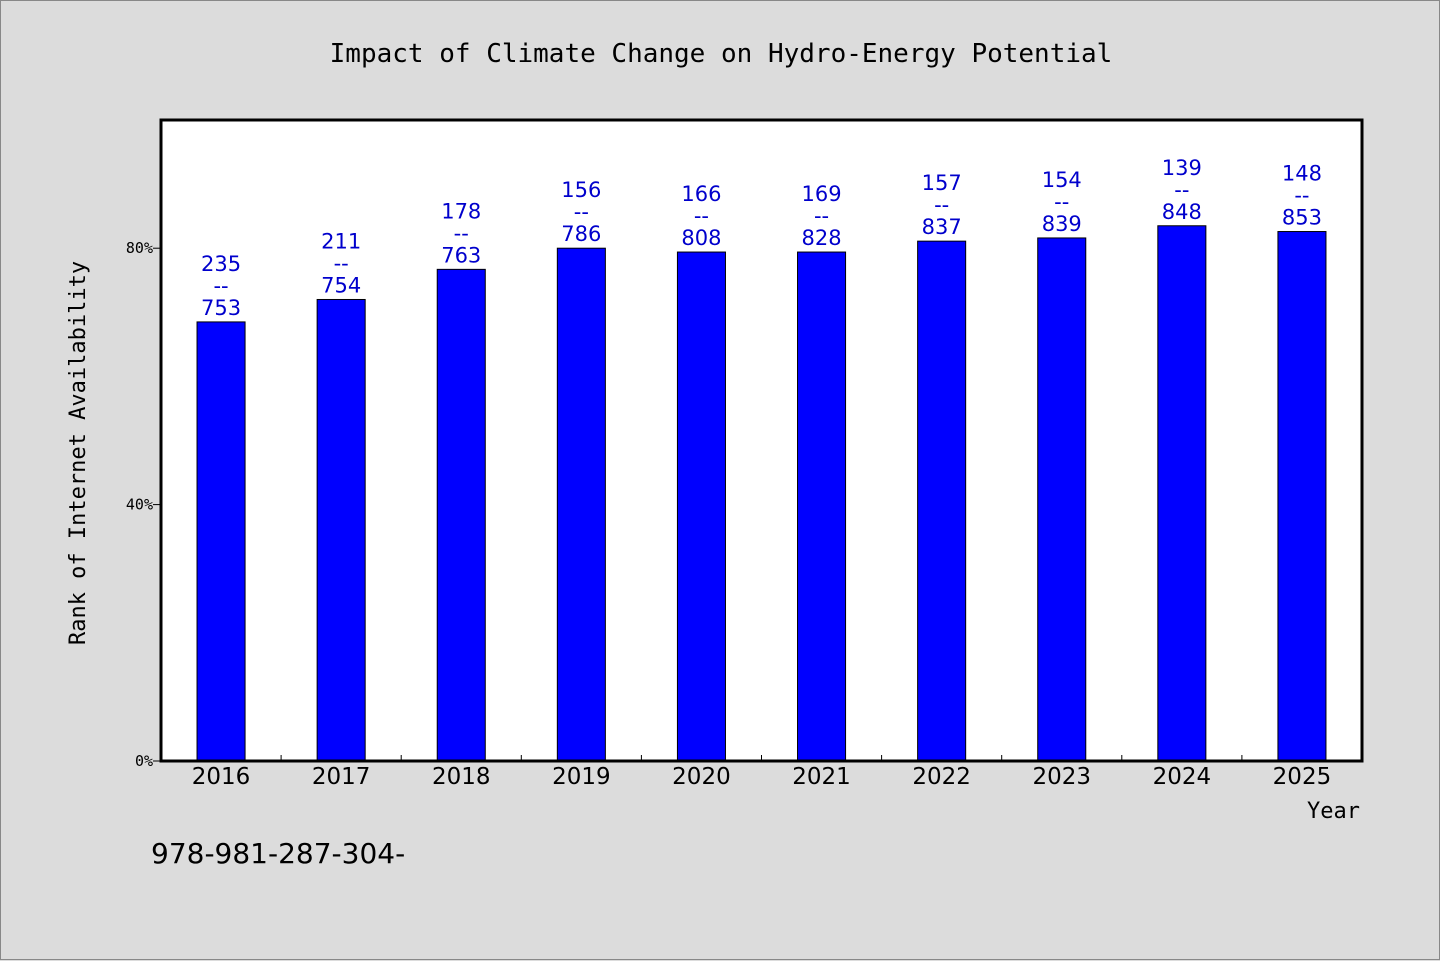  I want to click on data-label-top-2024: 139, so click(1182, 168).